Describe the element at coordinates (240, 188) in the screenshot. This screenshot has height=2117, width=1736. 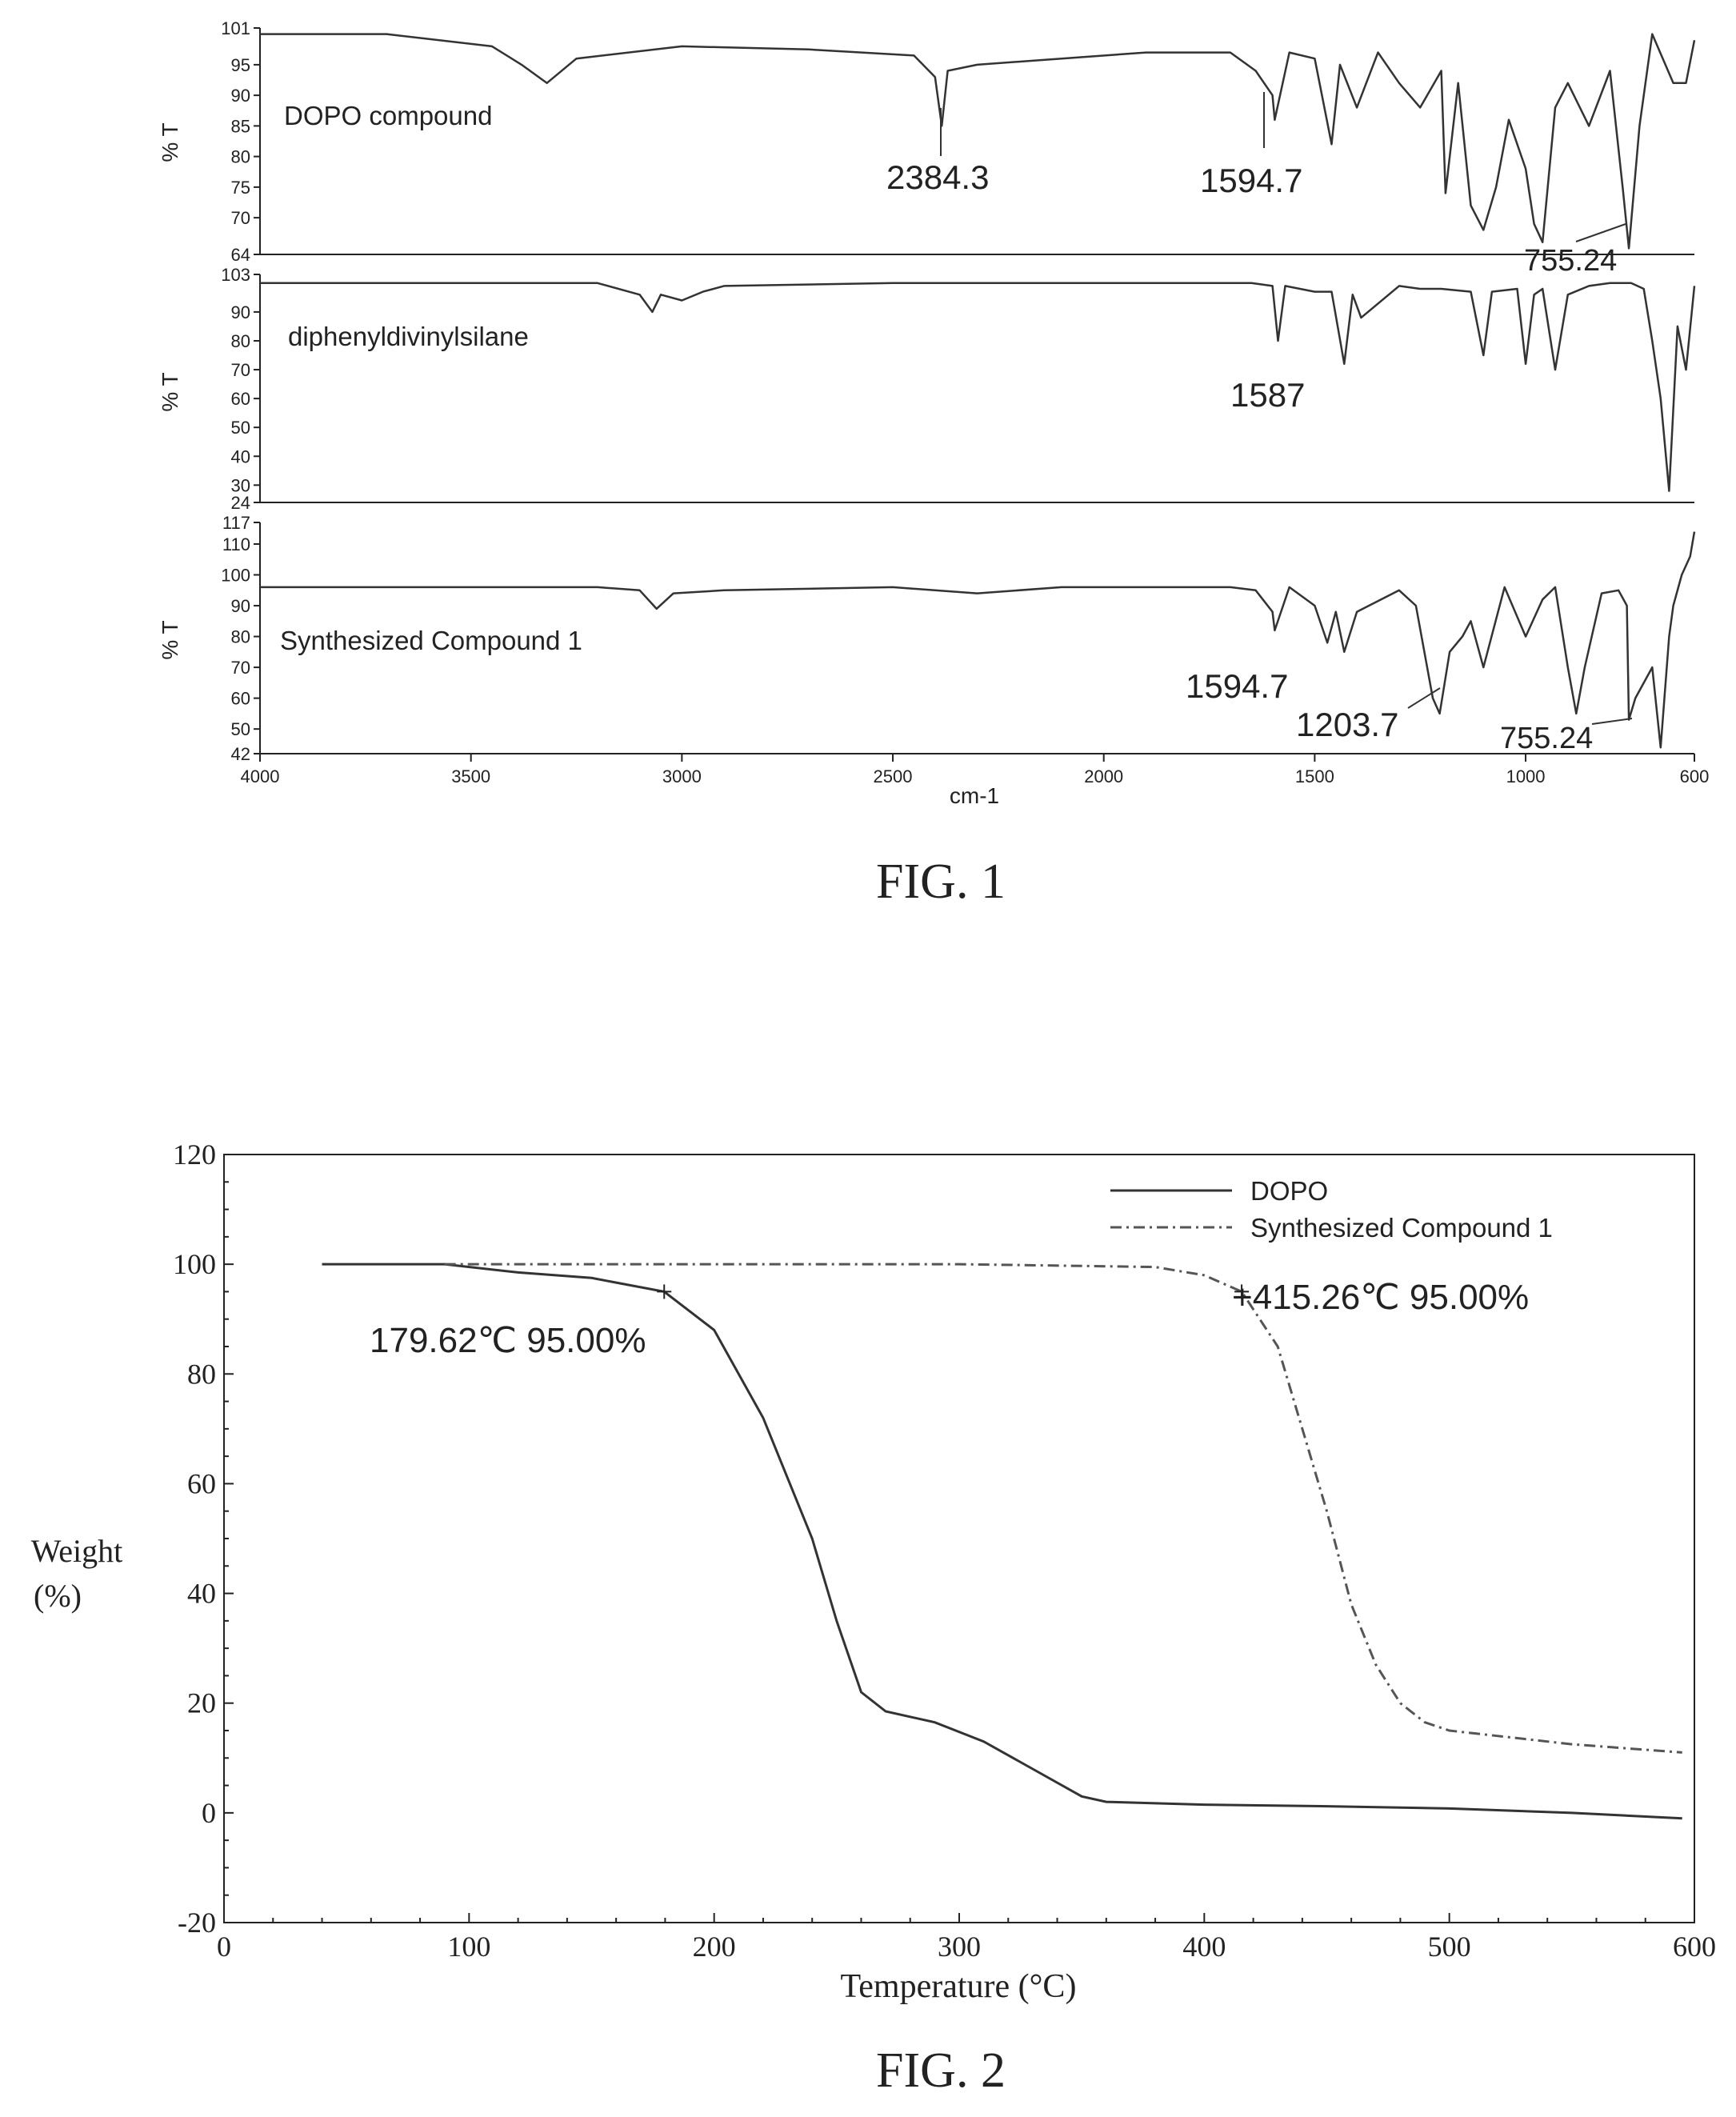
I see `ir-ytick-label: 75` at that location.